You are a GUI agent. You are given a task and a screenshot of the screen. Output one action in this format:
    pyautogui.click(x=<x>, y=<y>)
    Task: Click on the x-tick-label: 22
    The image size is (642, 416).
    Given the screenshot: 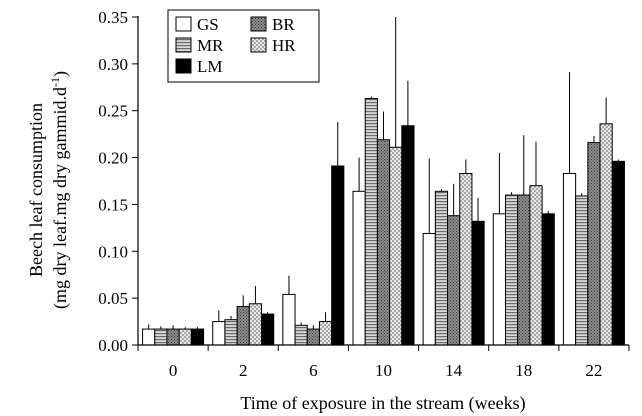 What is the action you would take?
    pyautogui.click(x=593, y=370)
    